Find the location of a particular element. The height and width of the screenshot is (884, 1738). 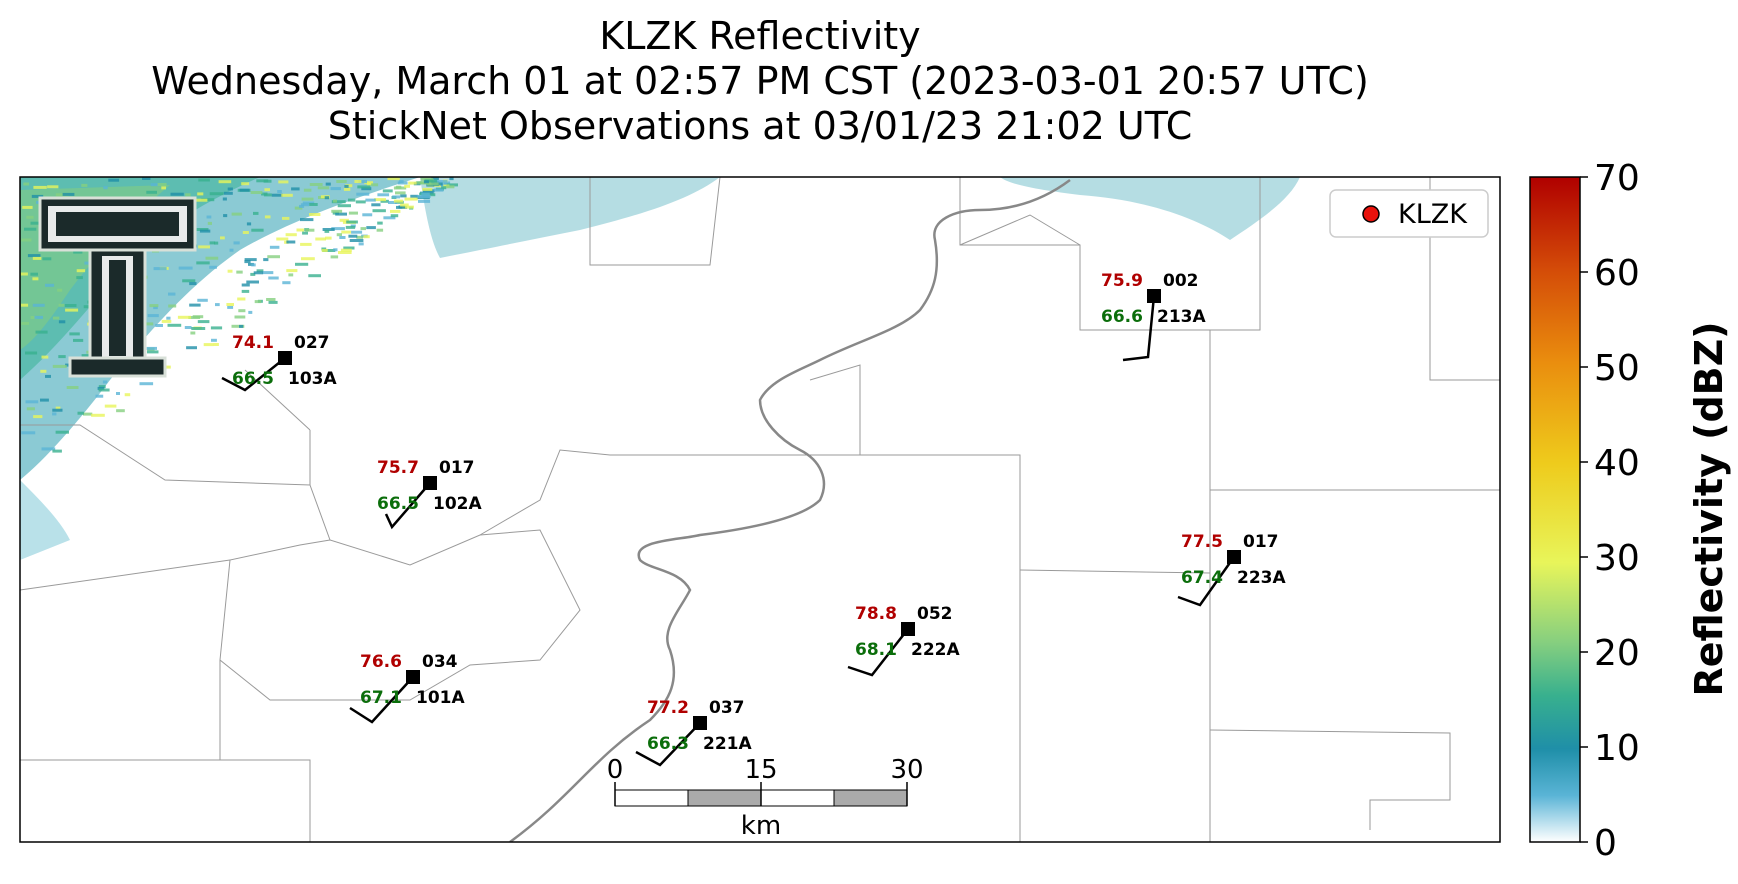

colorbar-tick-label: 10 is located at coordinates (1617, 748).